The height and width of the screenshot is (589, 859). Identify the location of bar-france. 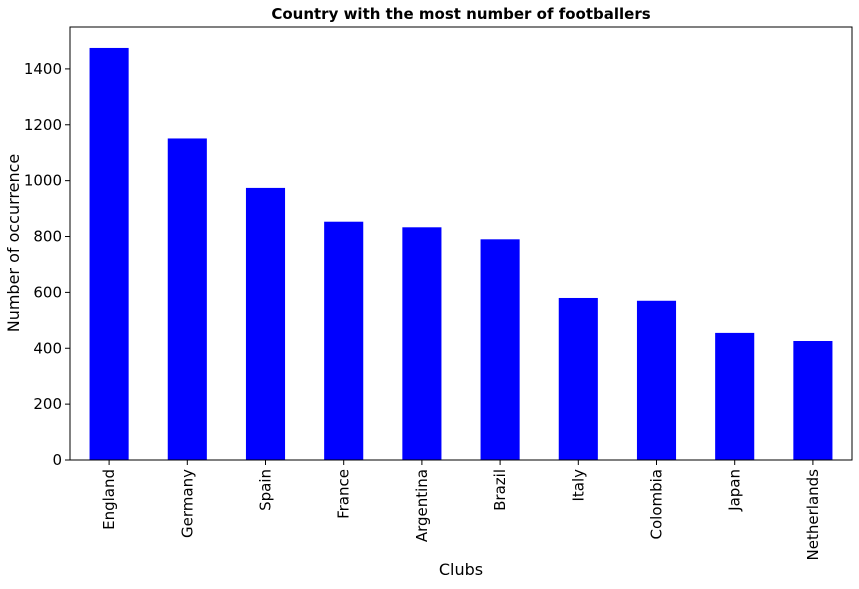
(344, 340).